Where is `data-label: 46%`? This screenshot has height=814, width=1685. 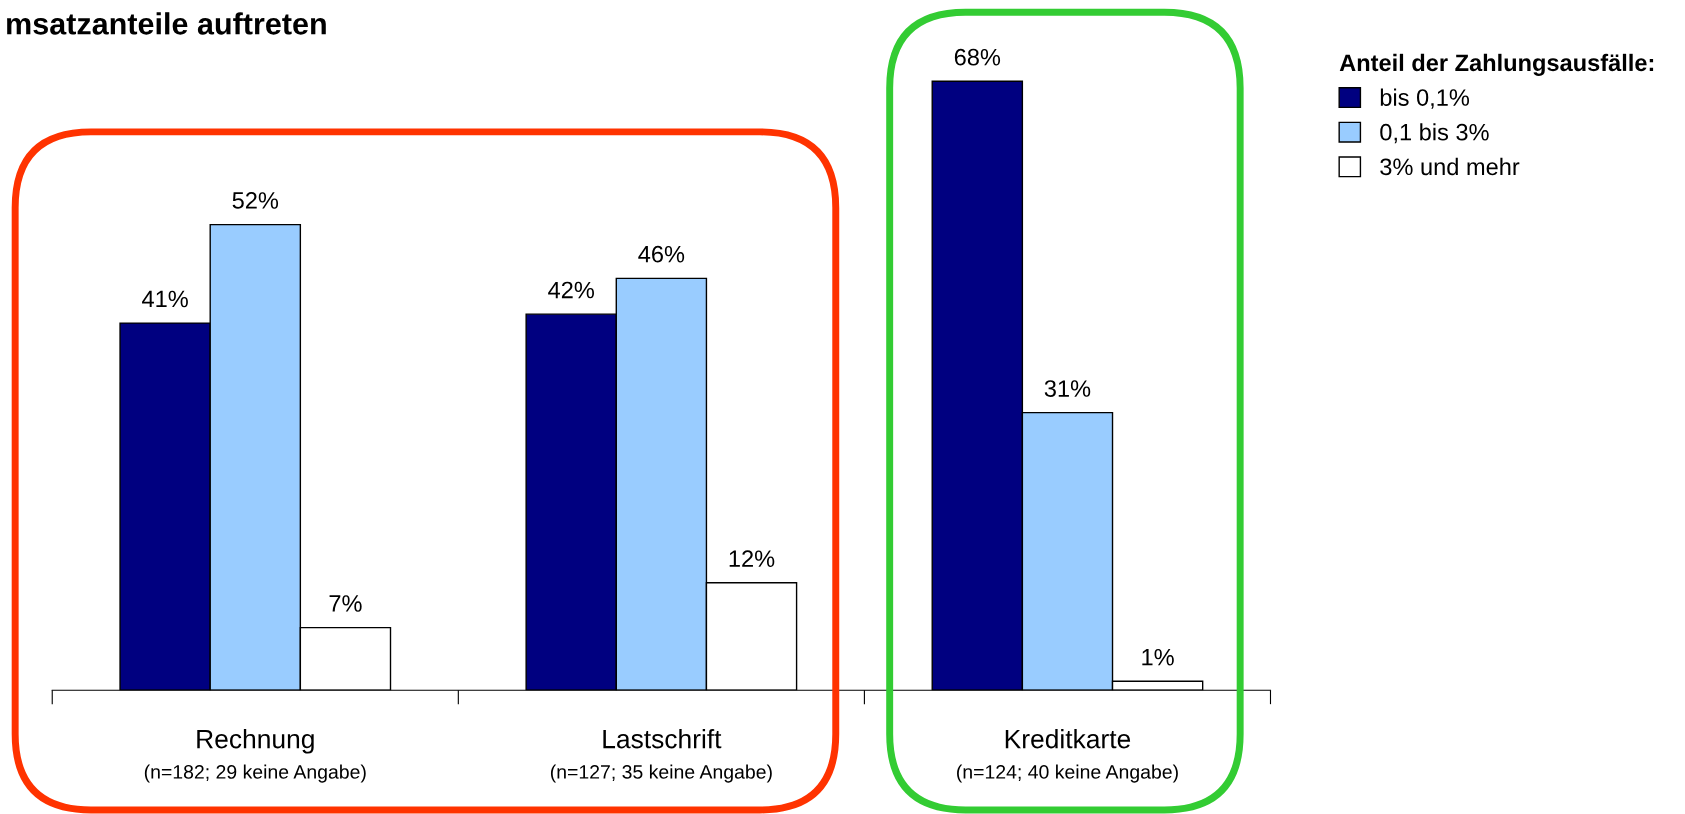
data-label: 46% is located at coordinates (661, 254).